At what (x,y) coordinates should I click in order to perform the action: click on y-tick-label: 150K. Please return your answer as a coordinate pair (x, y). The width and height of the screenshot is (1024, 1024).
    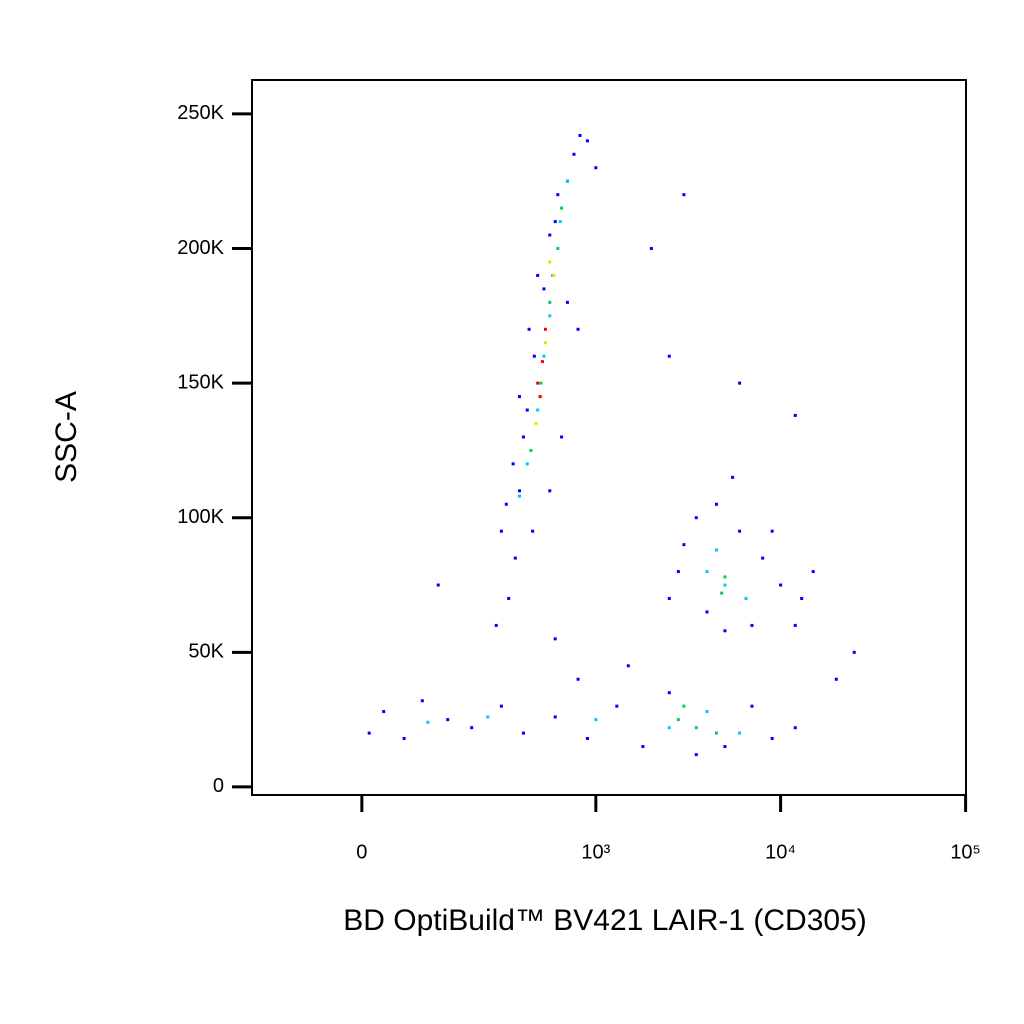
    Looking at the image, I should click on (200, 382).